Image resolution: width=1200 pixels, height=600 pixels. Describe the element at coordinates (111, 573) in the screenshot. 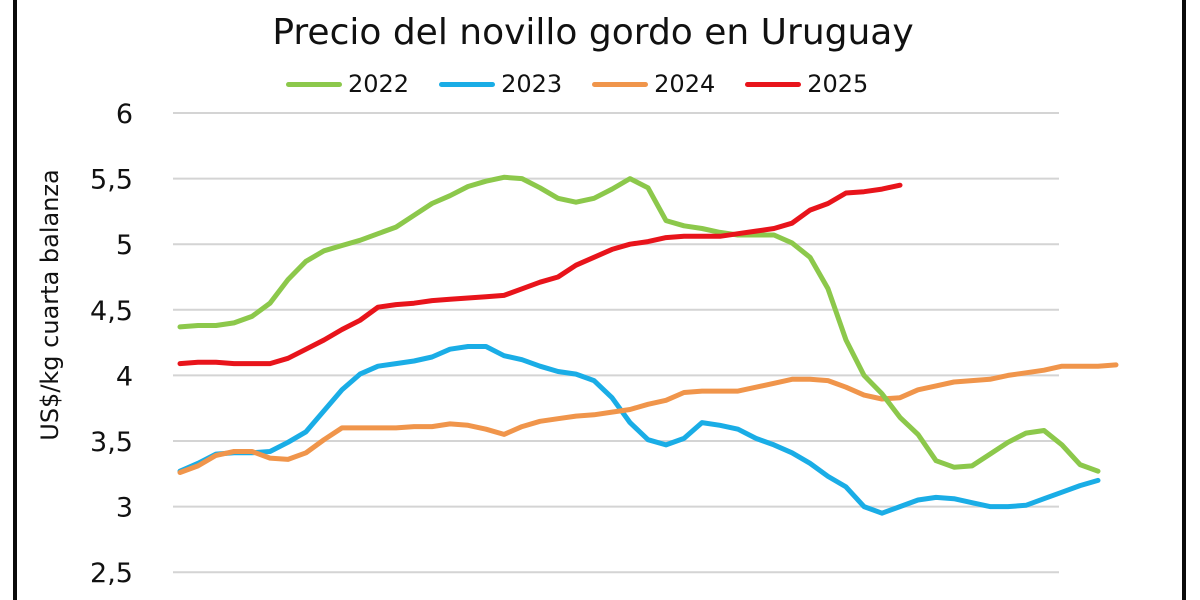

I see `y-tick-label: 2,5` at that location.